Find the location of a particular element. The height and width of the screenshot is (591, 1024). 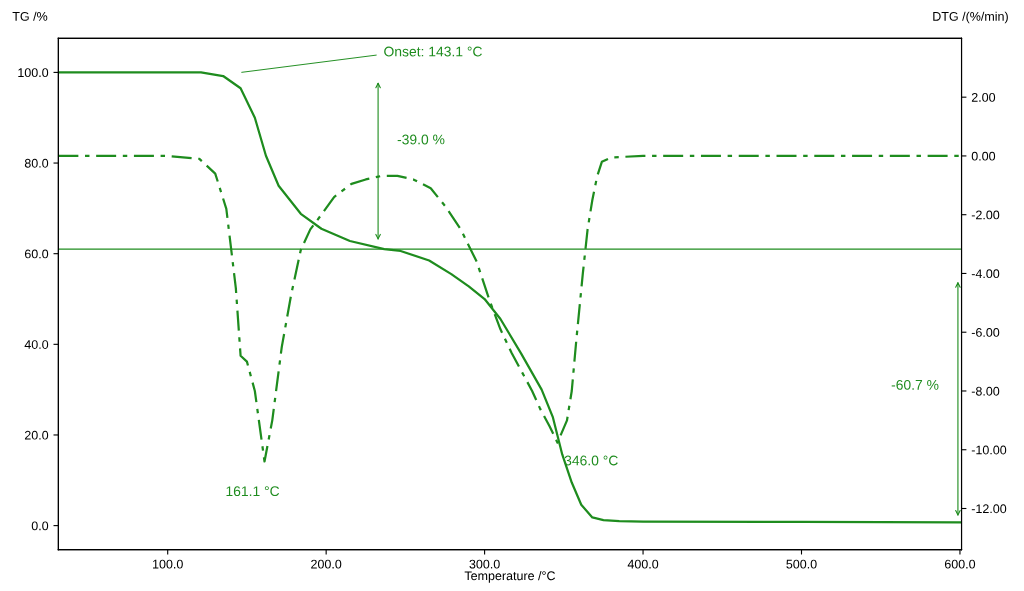

y2-tick-label: -8.00 is located at coordinates (985, 391).